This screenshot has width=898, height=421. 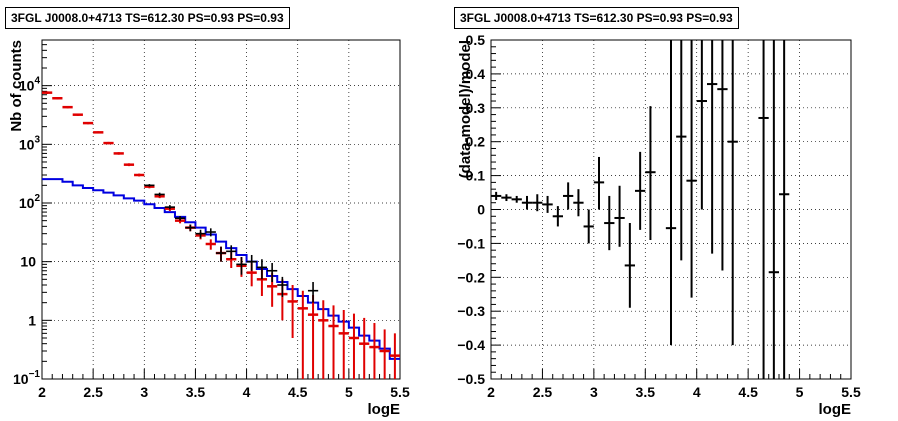 What do you see at coordinates (476, 40) in the screenshot?
I see `y-tick-label: 0.5` at bounding box center [476, 40].